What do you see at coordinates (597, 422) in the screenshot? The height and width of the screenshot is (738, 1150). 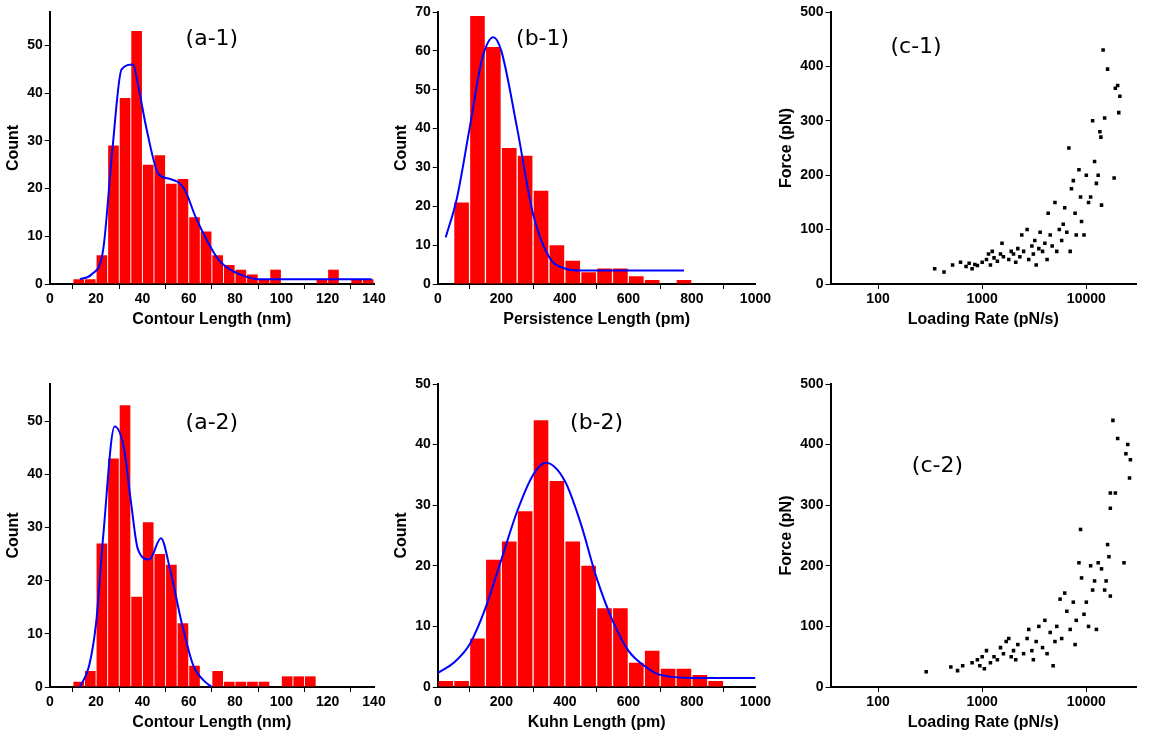 I see `annotation: (b-2)` at bounding box center [597, 422].